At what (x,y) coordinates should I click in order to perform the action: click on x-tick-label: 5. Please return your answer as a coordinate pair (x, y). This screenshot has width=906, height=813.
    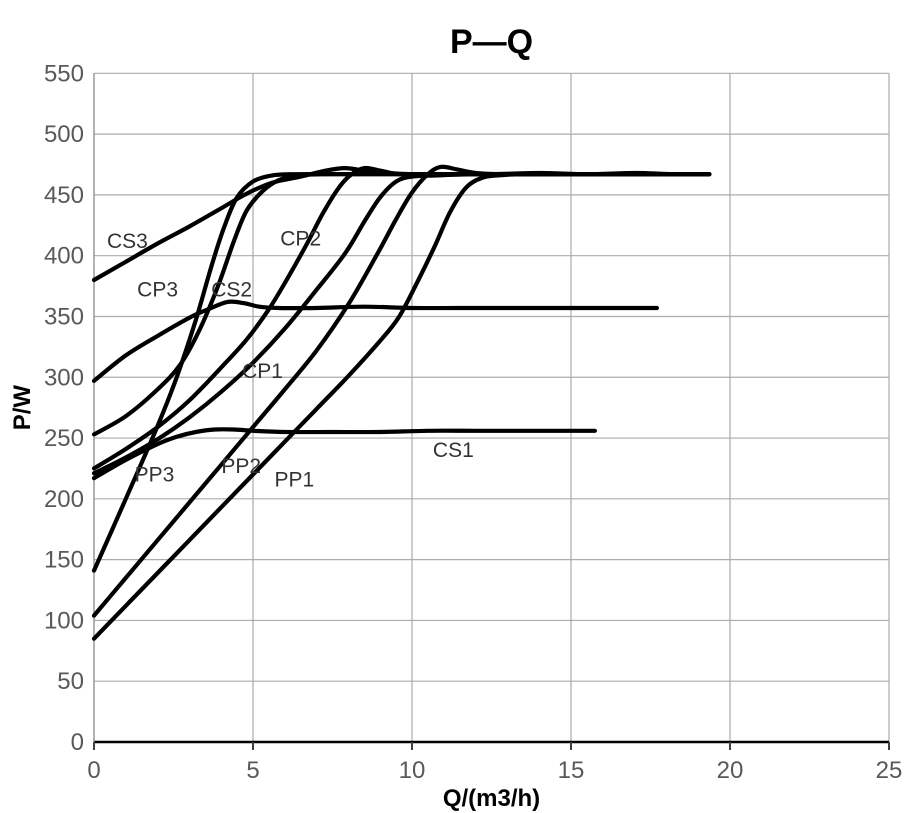
    Looking at the image, I should click on (252, 770).